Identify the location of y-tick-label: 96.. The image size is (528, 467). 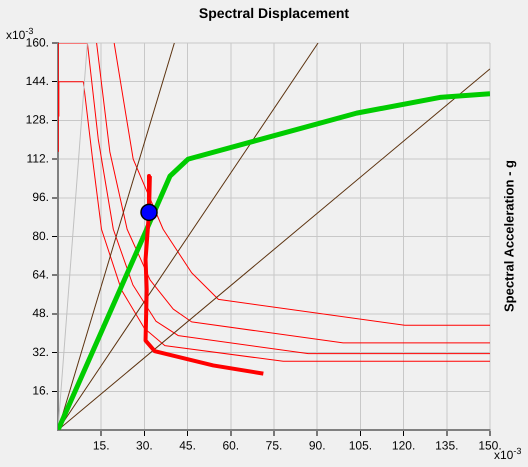
(40, 197).